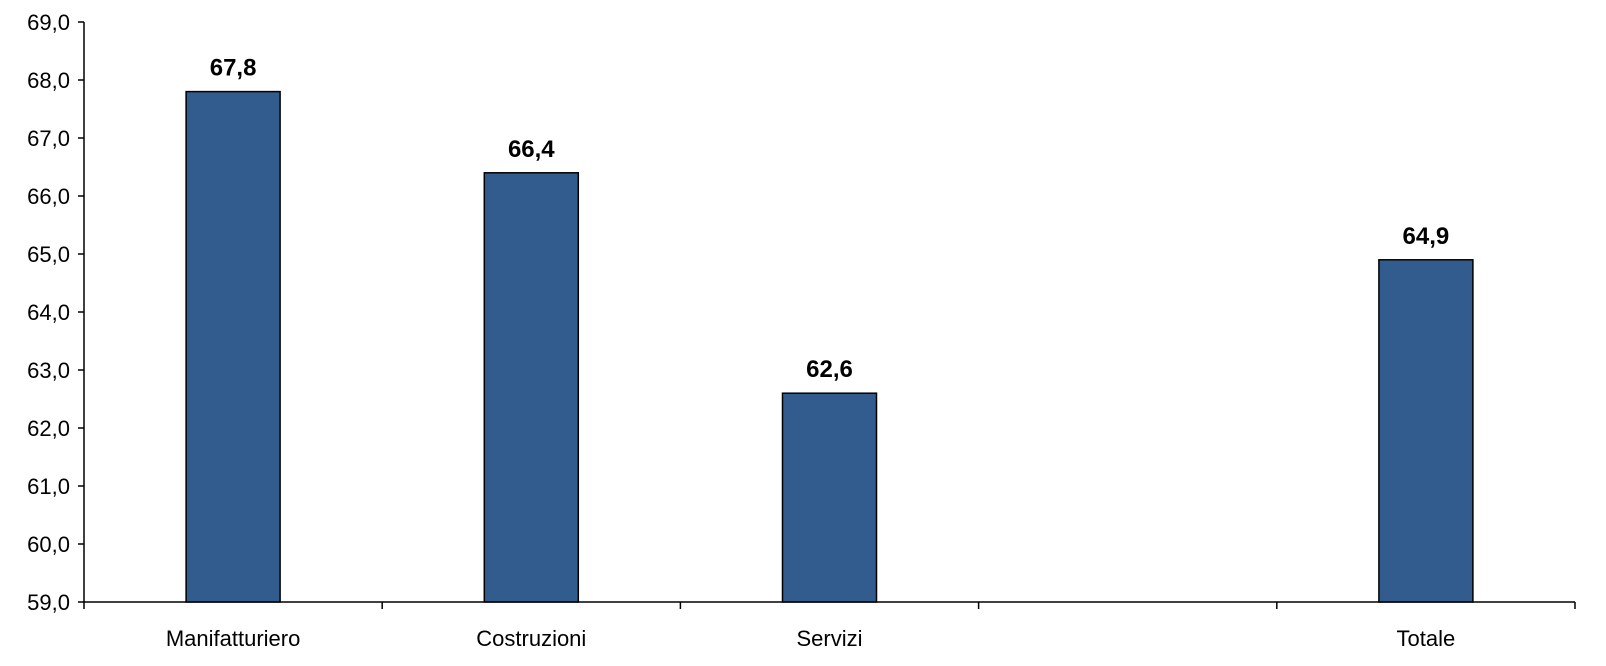 The width and height of the screenshot is (1606, 666). What do you see at coordinates (531, 149) in the screenshot?
I see `data-label: 66,4` at bounding box center [531, 149].